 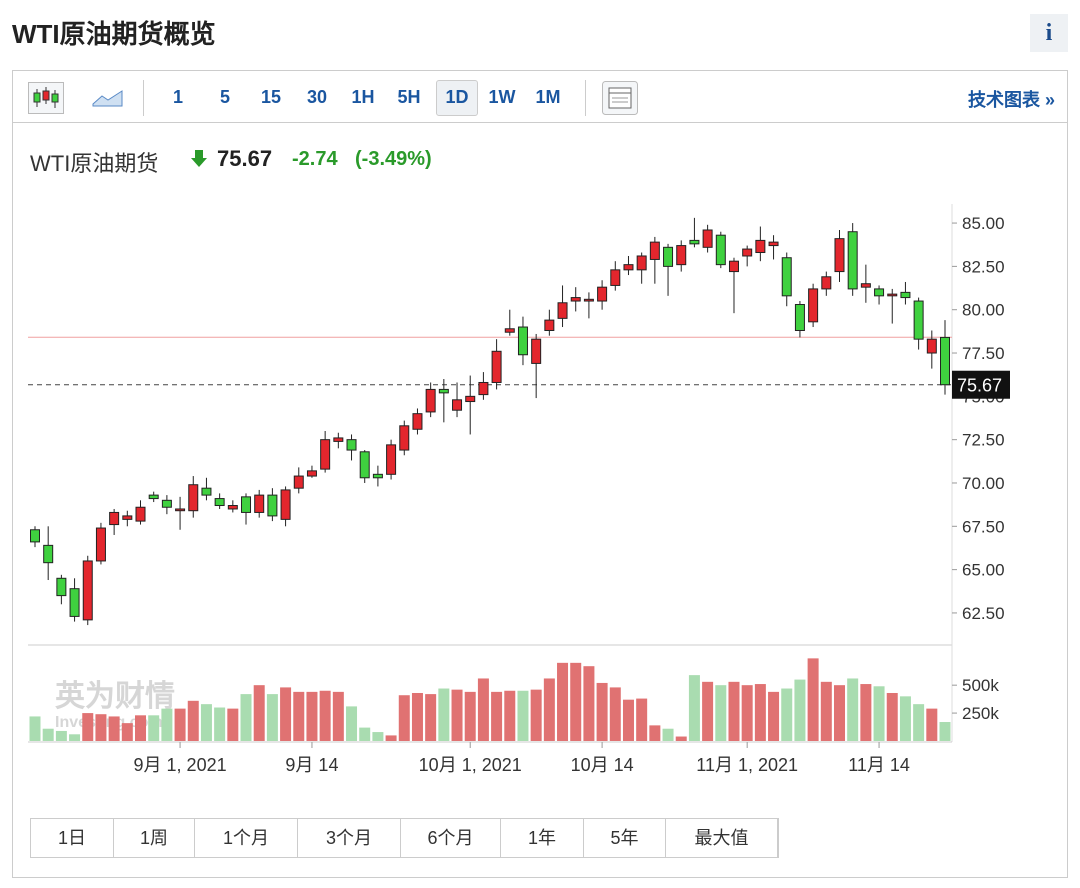 I want to click on range-button: 最大值, so click(x=722, y=838).